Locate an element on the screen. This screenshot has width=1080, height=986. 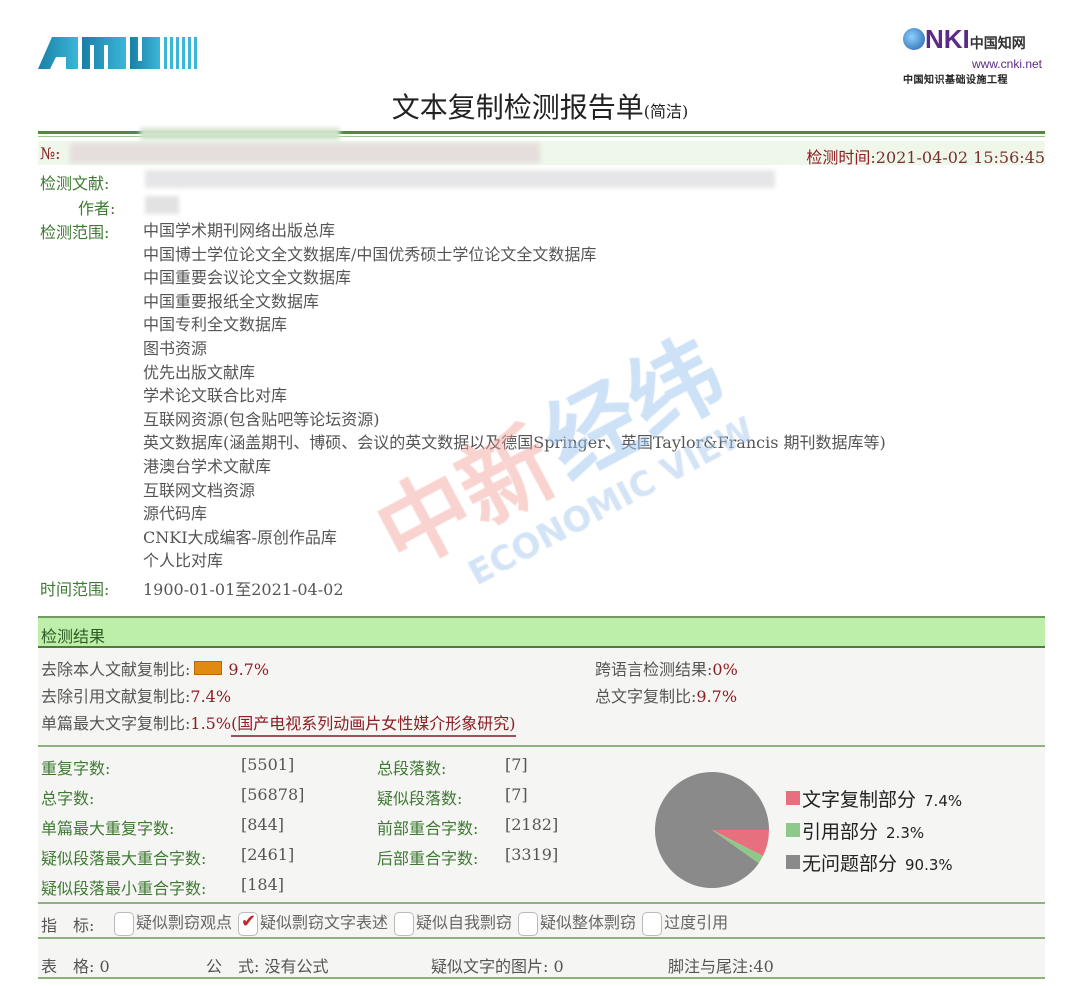
range-label: 时间范围: is located at coordinates (75, 589).